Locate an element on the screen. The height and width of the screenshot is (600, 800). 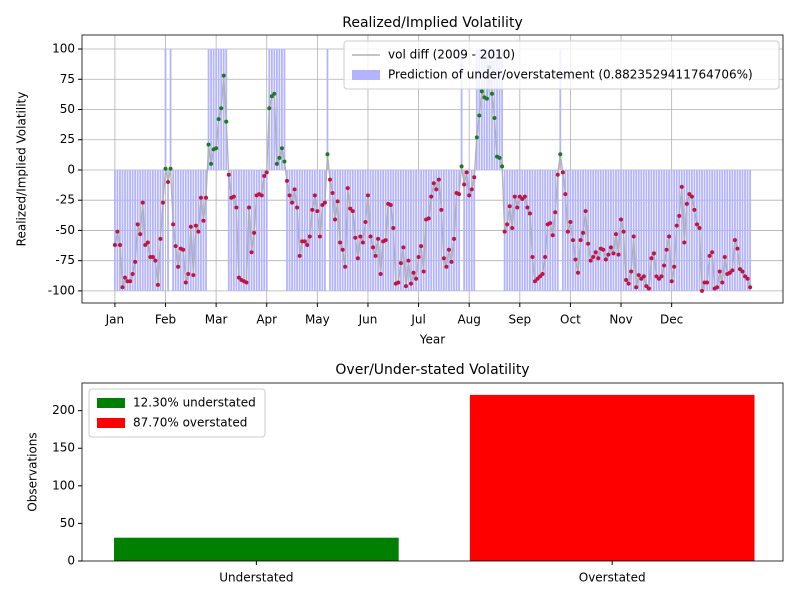
legend-swatch is located at coordinates (111, 403).